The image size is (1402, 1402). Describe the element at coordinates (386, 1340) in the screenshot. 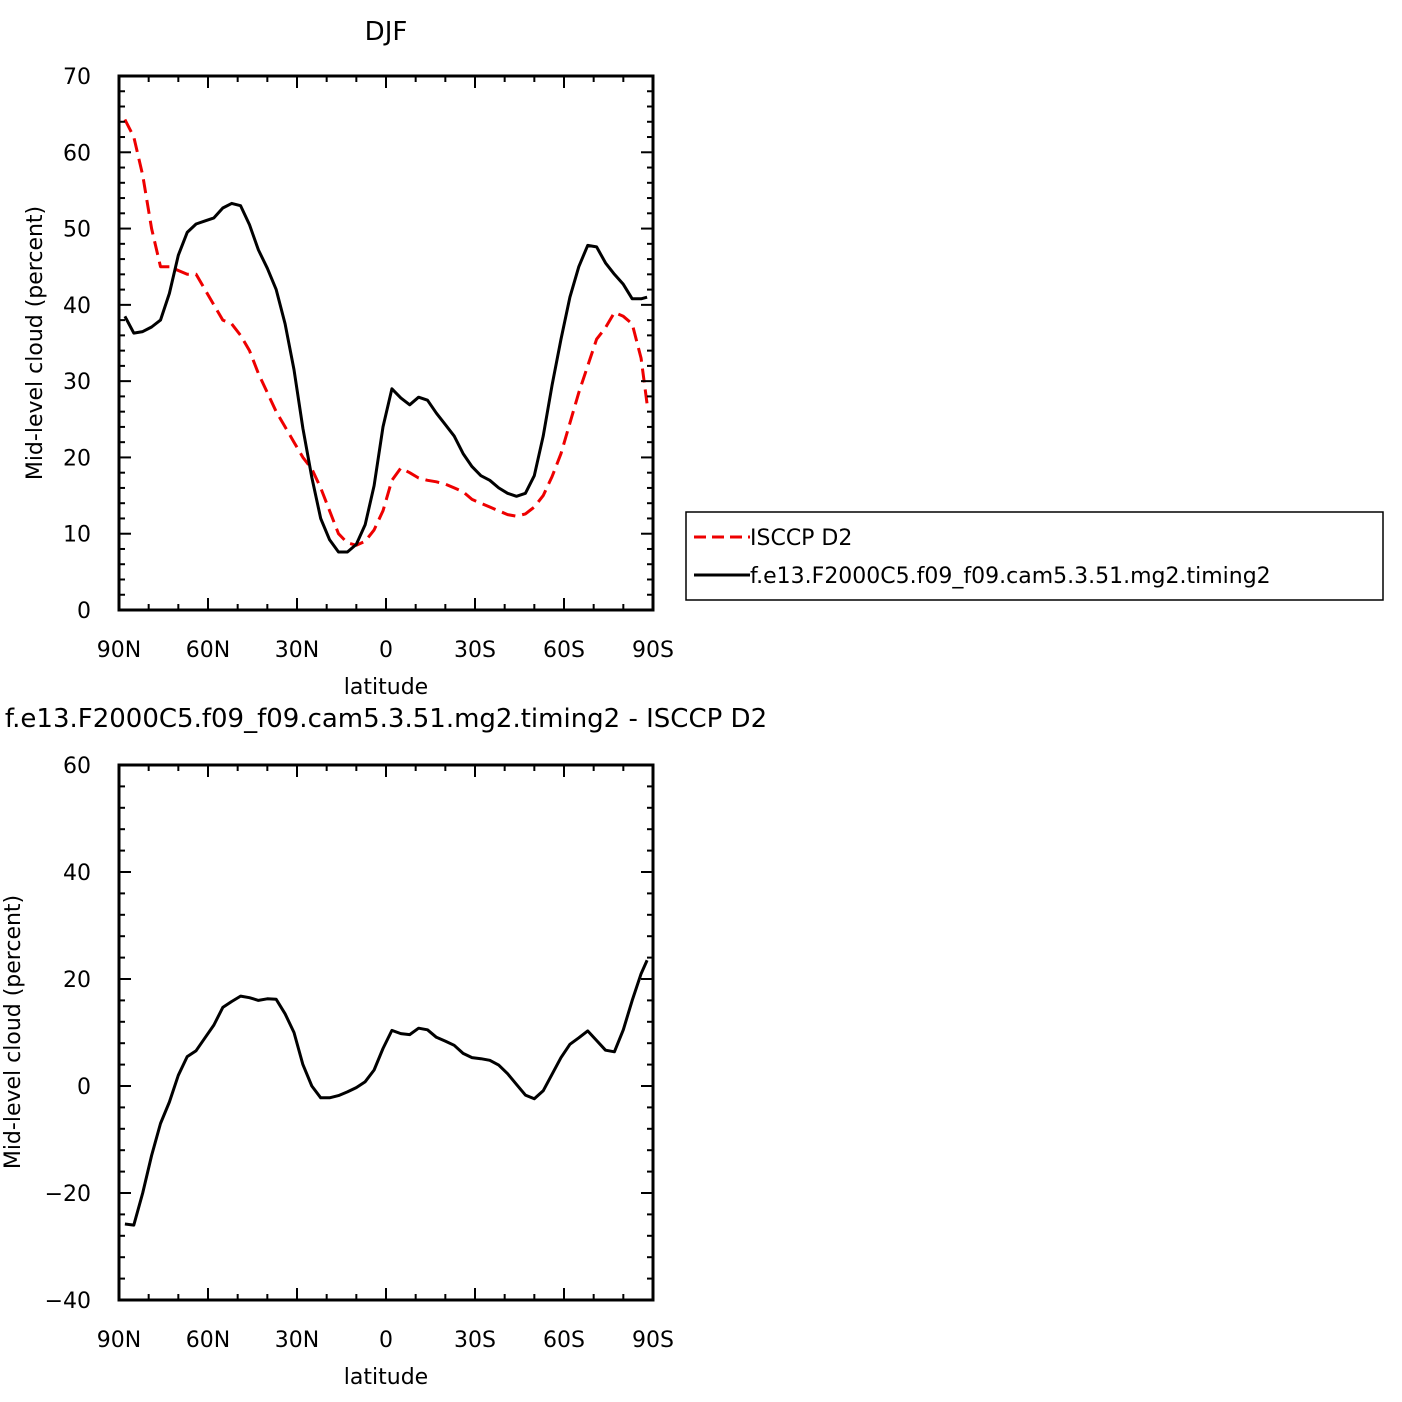

I see `bottom-x-tick-label: 0` at that location.